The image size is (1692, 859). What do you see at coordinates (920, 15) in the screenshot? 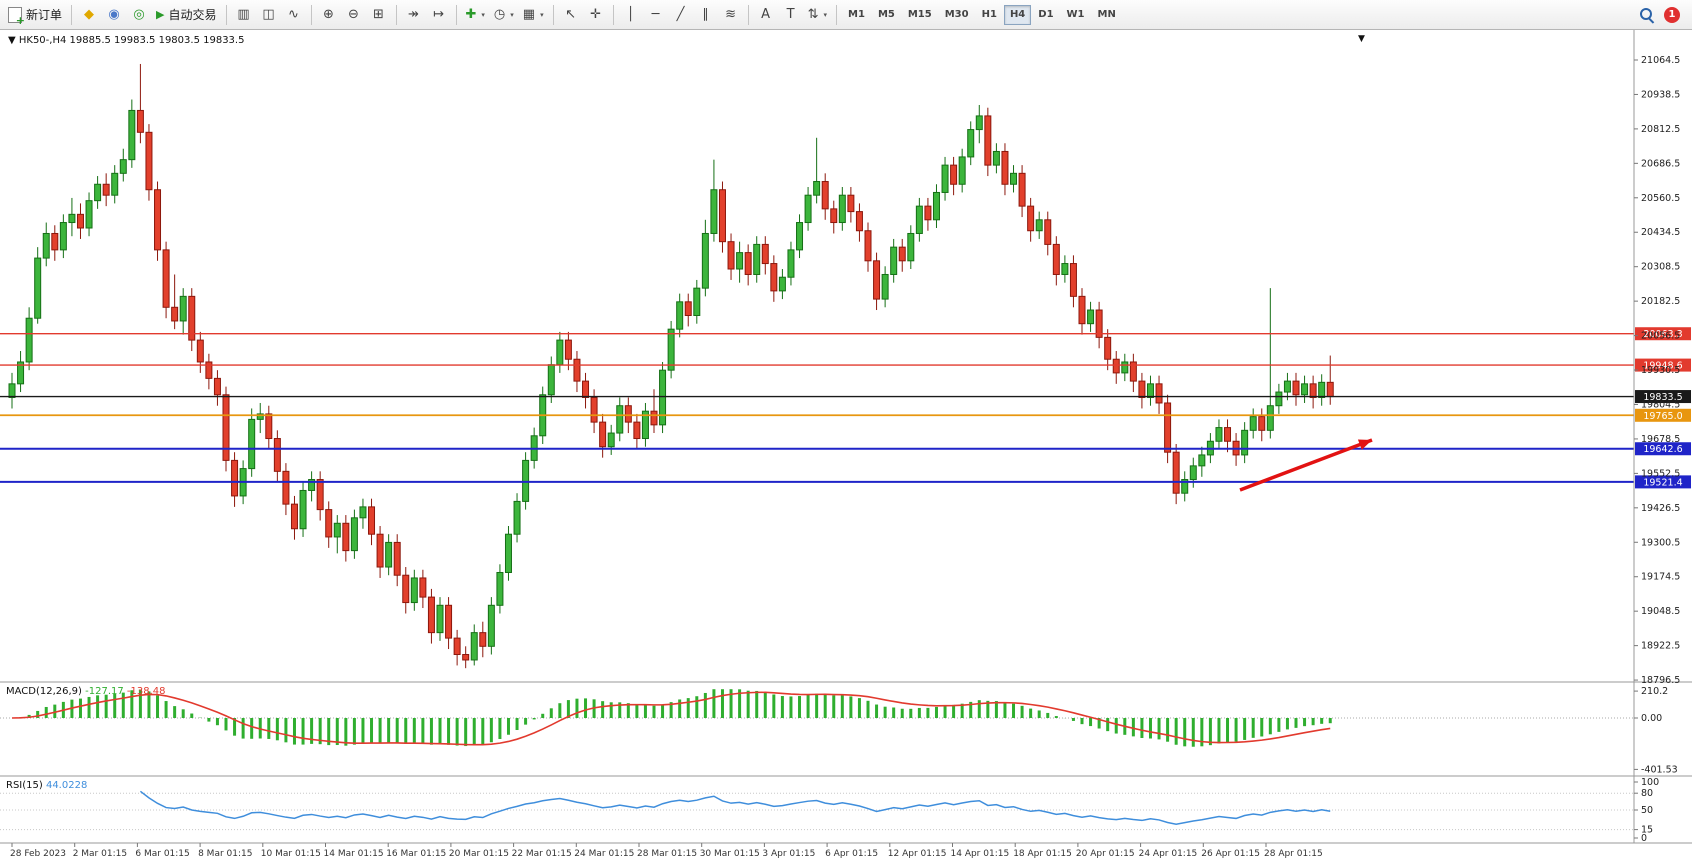
I see `timeframe-m15-button: M15` at bounding box center [920, 15].